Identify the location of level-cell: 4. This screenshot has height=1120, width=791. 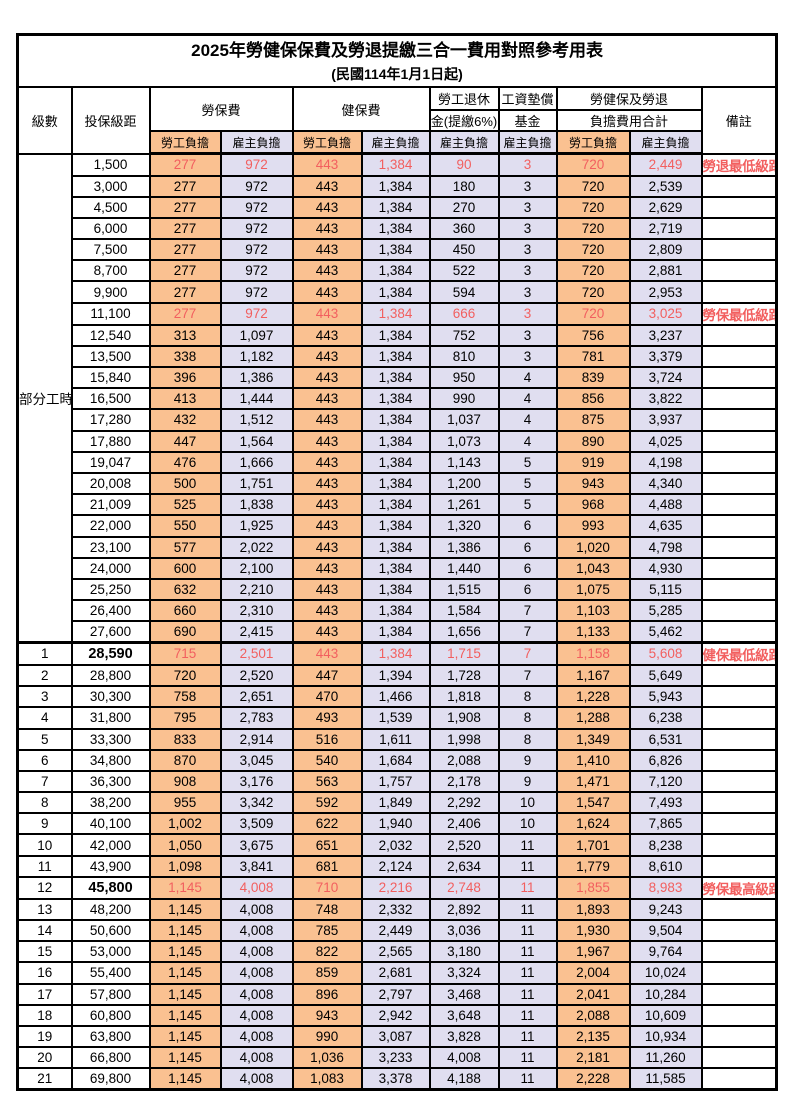
(44, 718).